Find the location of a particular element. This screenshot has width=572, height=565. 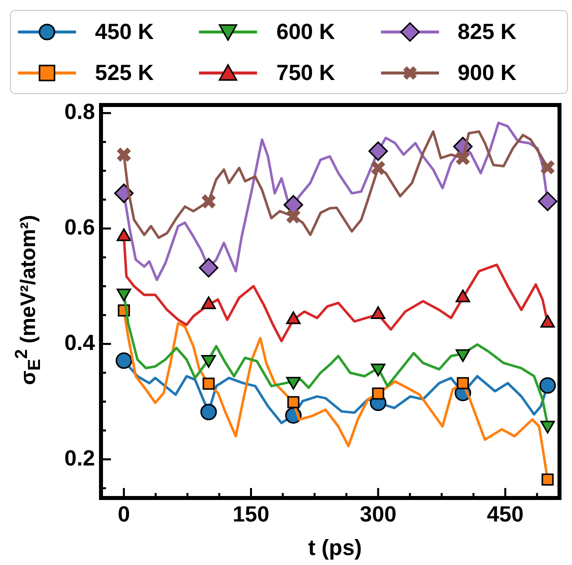

x-axis-title: t (ps) is located at coordinates (335, 548).